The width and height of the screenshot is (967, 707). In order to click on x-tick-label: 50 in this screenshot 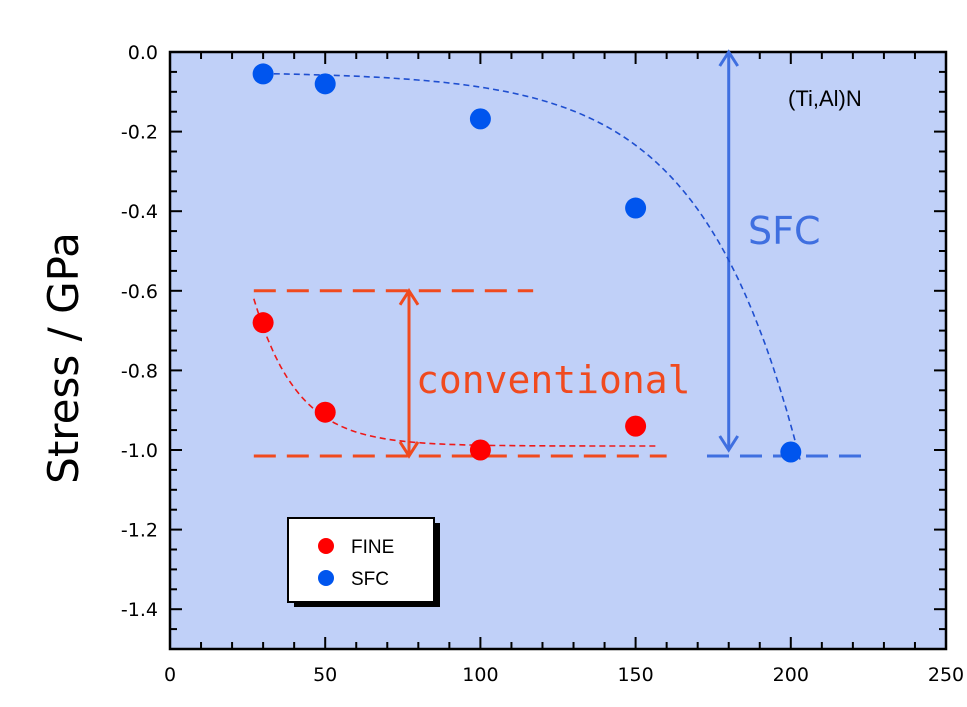, I will do `click(325, 675)`.